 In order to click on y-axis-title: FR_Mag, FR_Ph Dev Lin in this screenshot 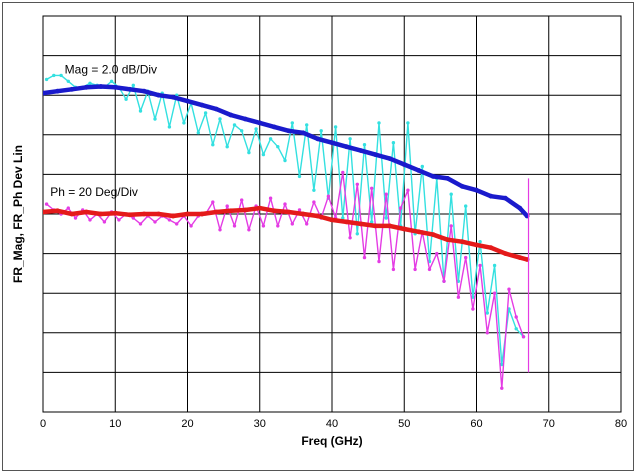, I will do `click(18, 214)`.